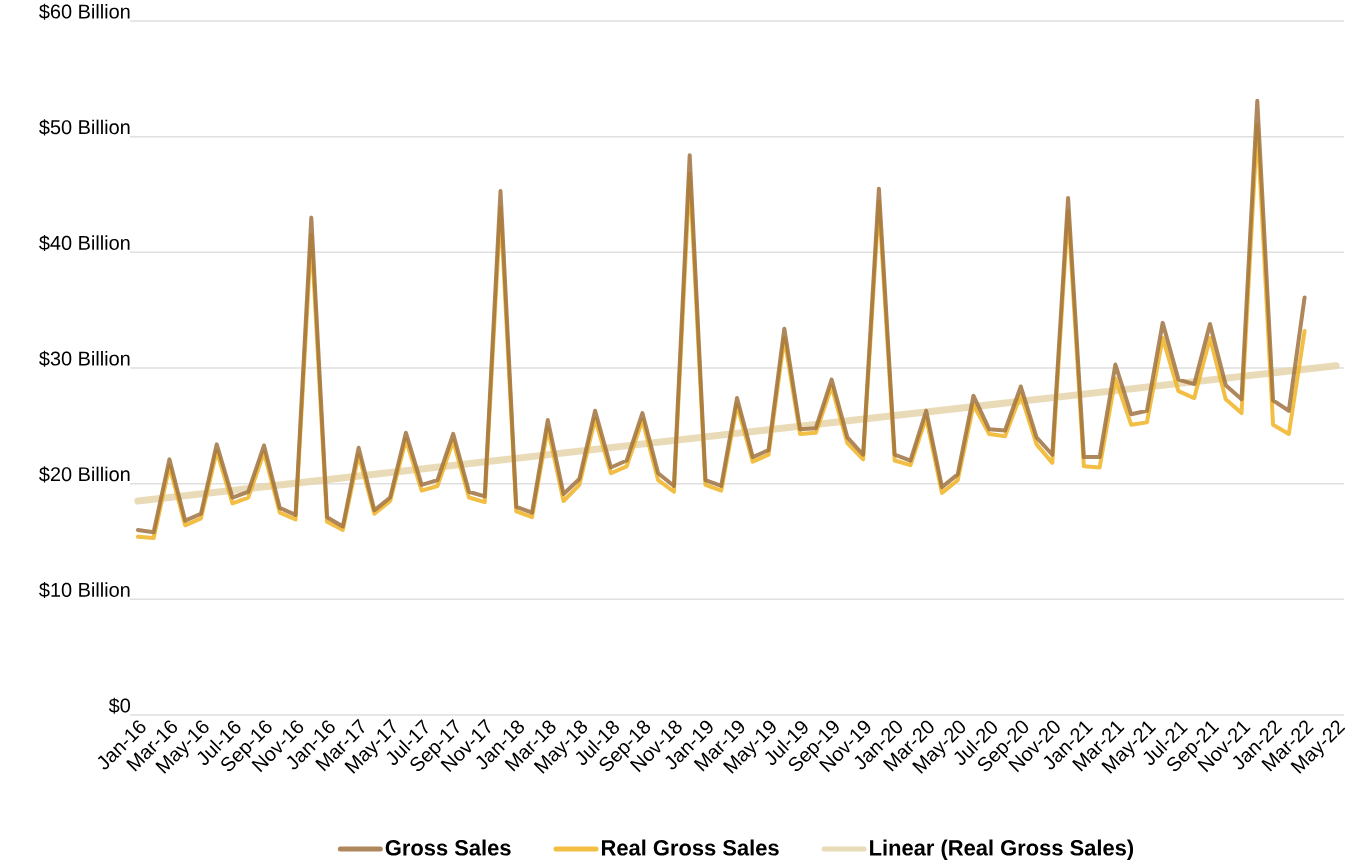  I want to click on legend-label: Linear (Real Gross Sales), so click(1002, 849).